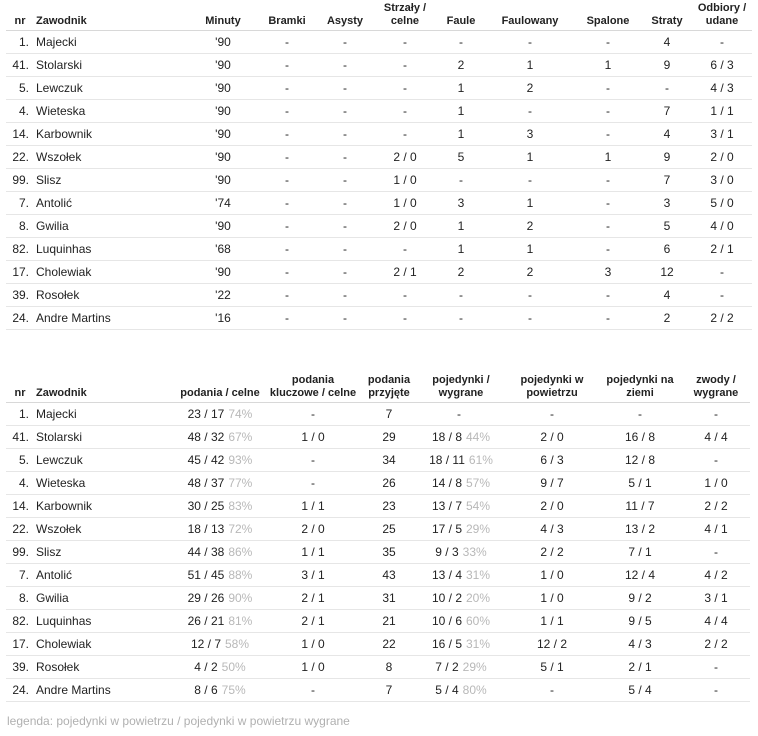 This screenshot has width=758, height=736. I want to click on table-cell: '16, so click(223, 318).